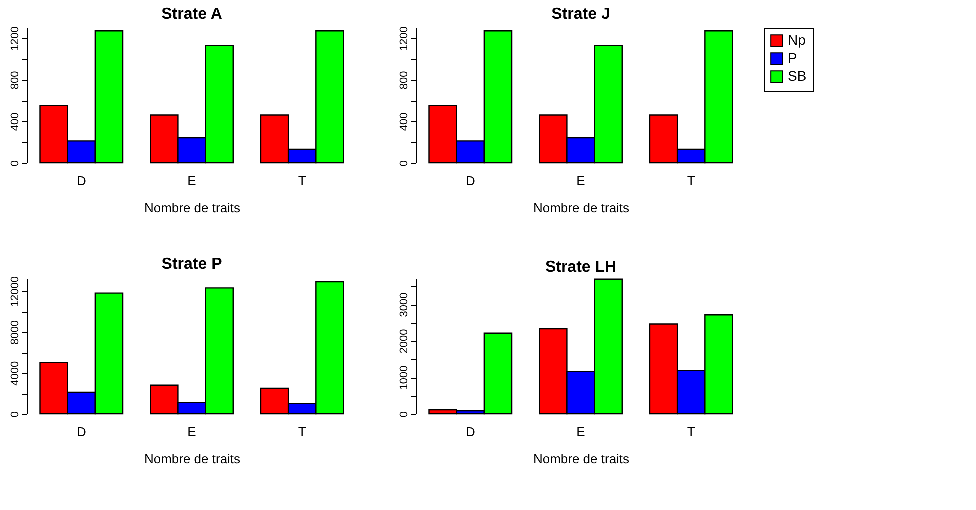 Image resolution: width=976 pixels, height=510 pixels. I want to click on legend-label: SB, so click(797, 76).